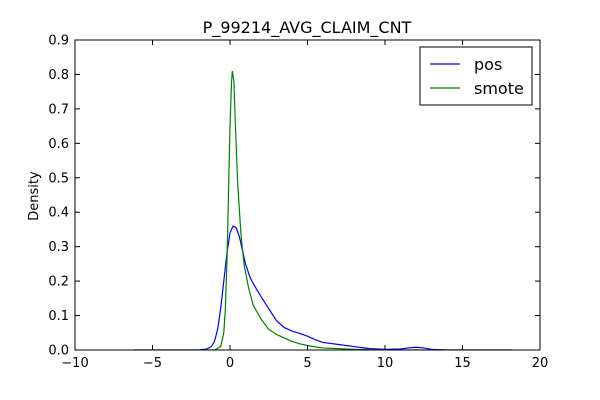 Image resolution: width=600 pixels, height=400 pixels. What do you see at coordinates (58, 41) in the screenshot?
I see `y-tick-label: 0.9` at bounding box center [58, 41].